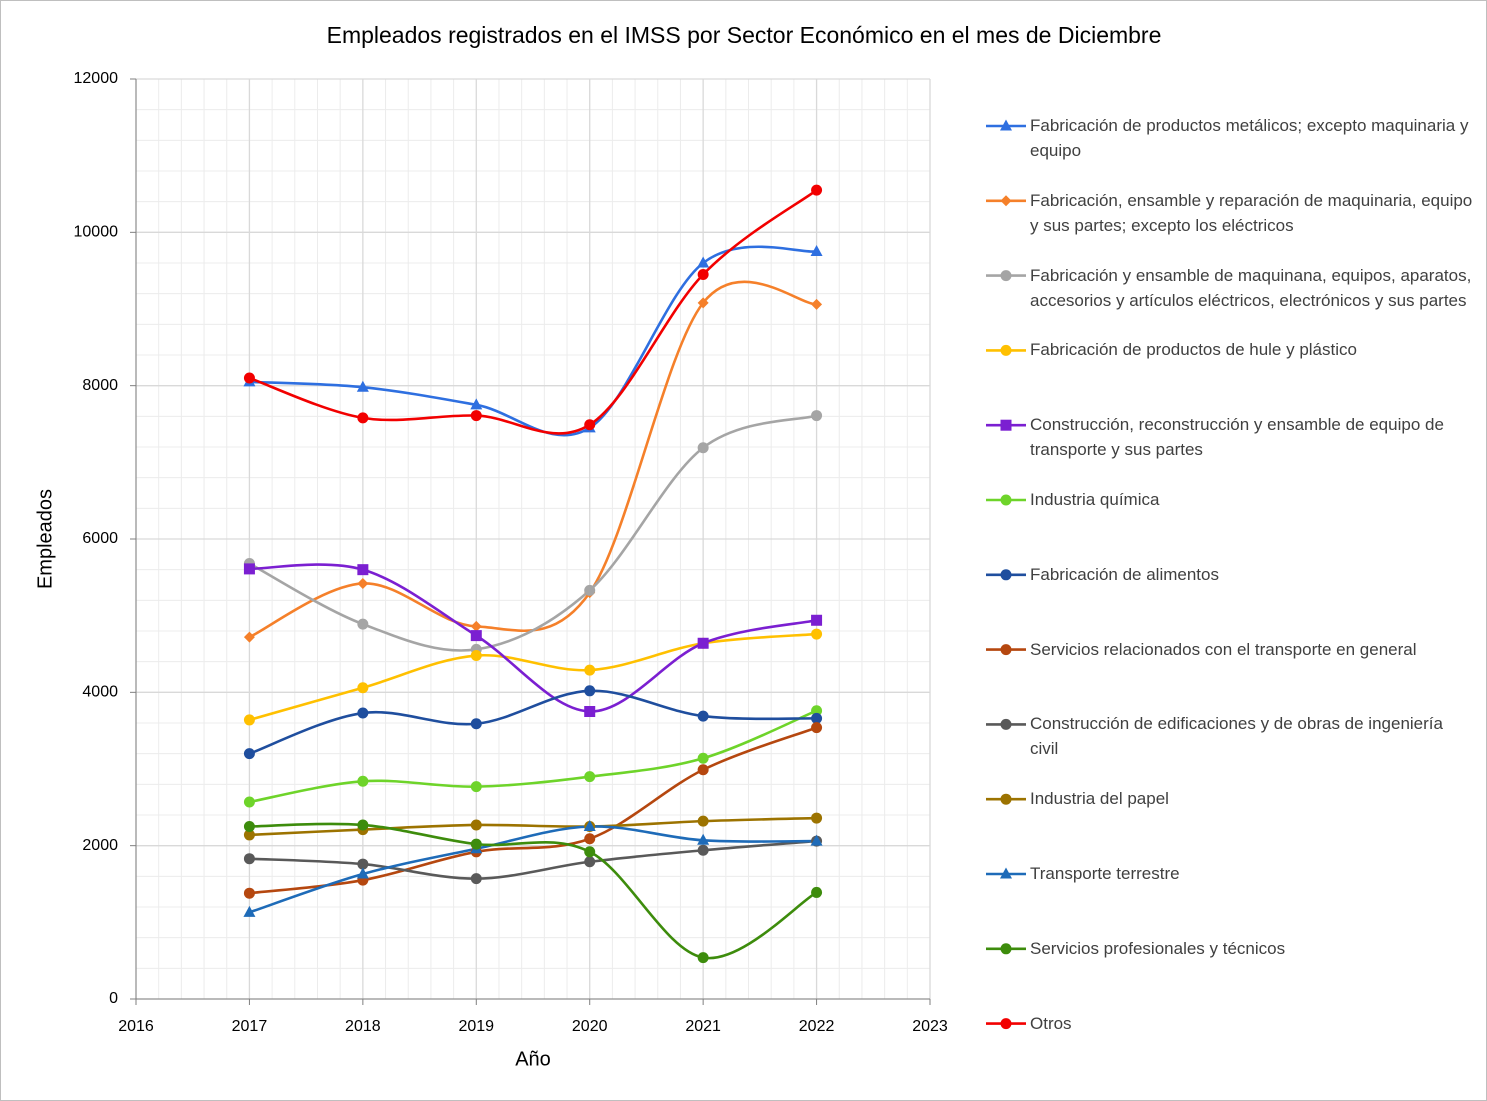 The image size is (1487, 1101). What do you see at coordinates (1095, 499) in the screenshot?
I see `legend-label: Industria química` at bounding box center [1095, 499].